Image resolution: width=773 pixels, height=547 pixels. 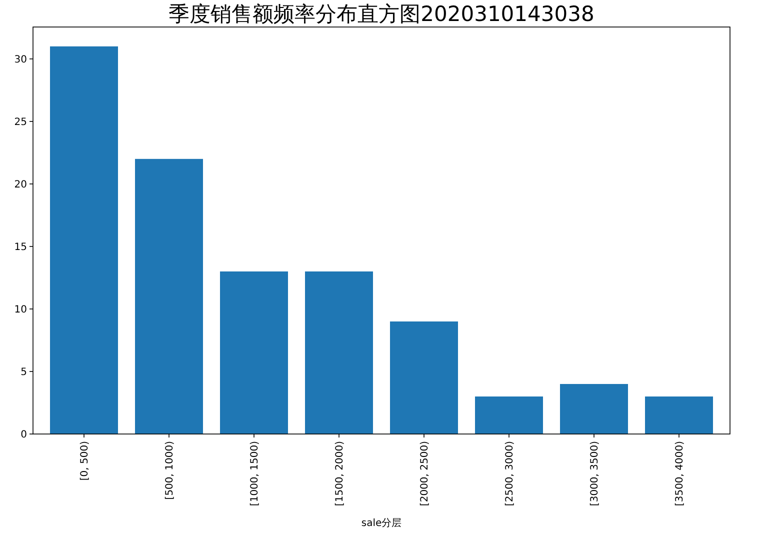 What do you see at coordinates (20, 184) in the screenshot?
I see `y-tick-label: 20` at bounding box center [20, 184].